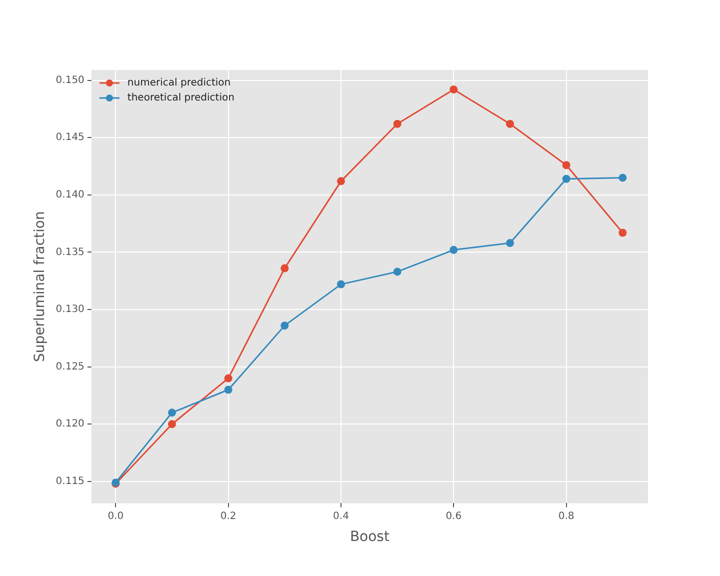  Describe the element at coordinates (566, 516) in the screenshot. I see `x-tick-label: 0.8` at that location.